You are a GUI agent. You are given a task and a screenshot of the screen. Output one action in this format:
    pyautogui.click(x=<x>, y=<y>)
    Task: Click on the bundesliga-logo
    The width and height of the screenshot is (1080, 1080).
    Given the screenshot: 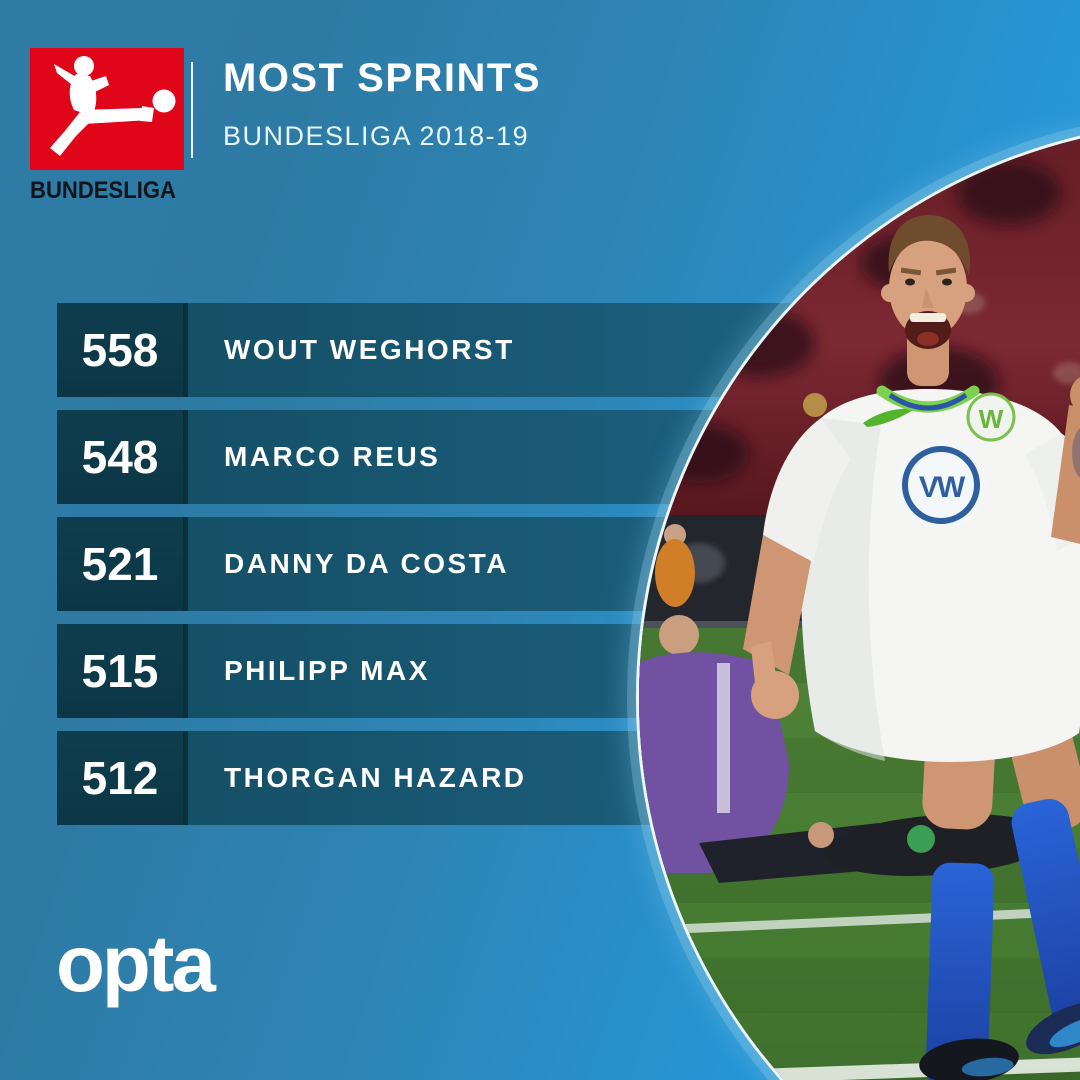 What is the action you would take?
    pyautogui.click(x=107, y=109)
    